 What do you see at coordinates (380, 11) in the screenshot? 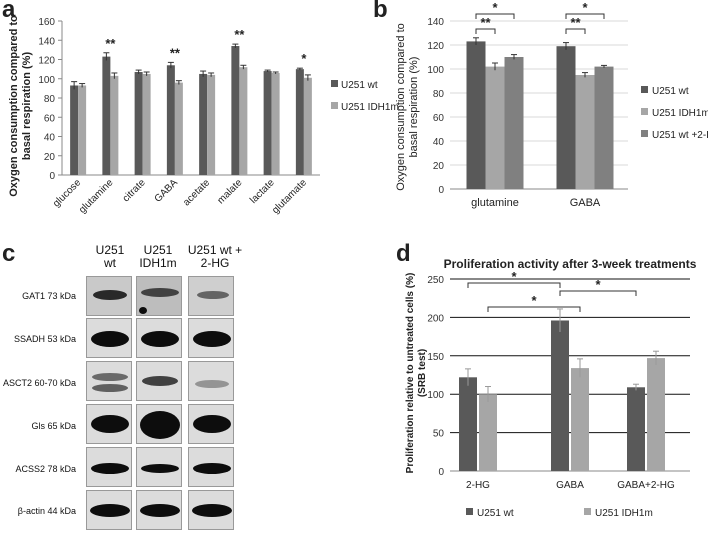
I see `panel-letter-b: b` at bounding box center [380, 11].